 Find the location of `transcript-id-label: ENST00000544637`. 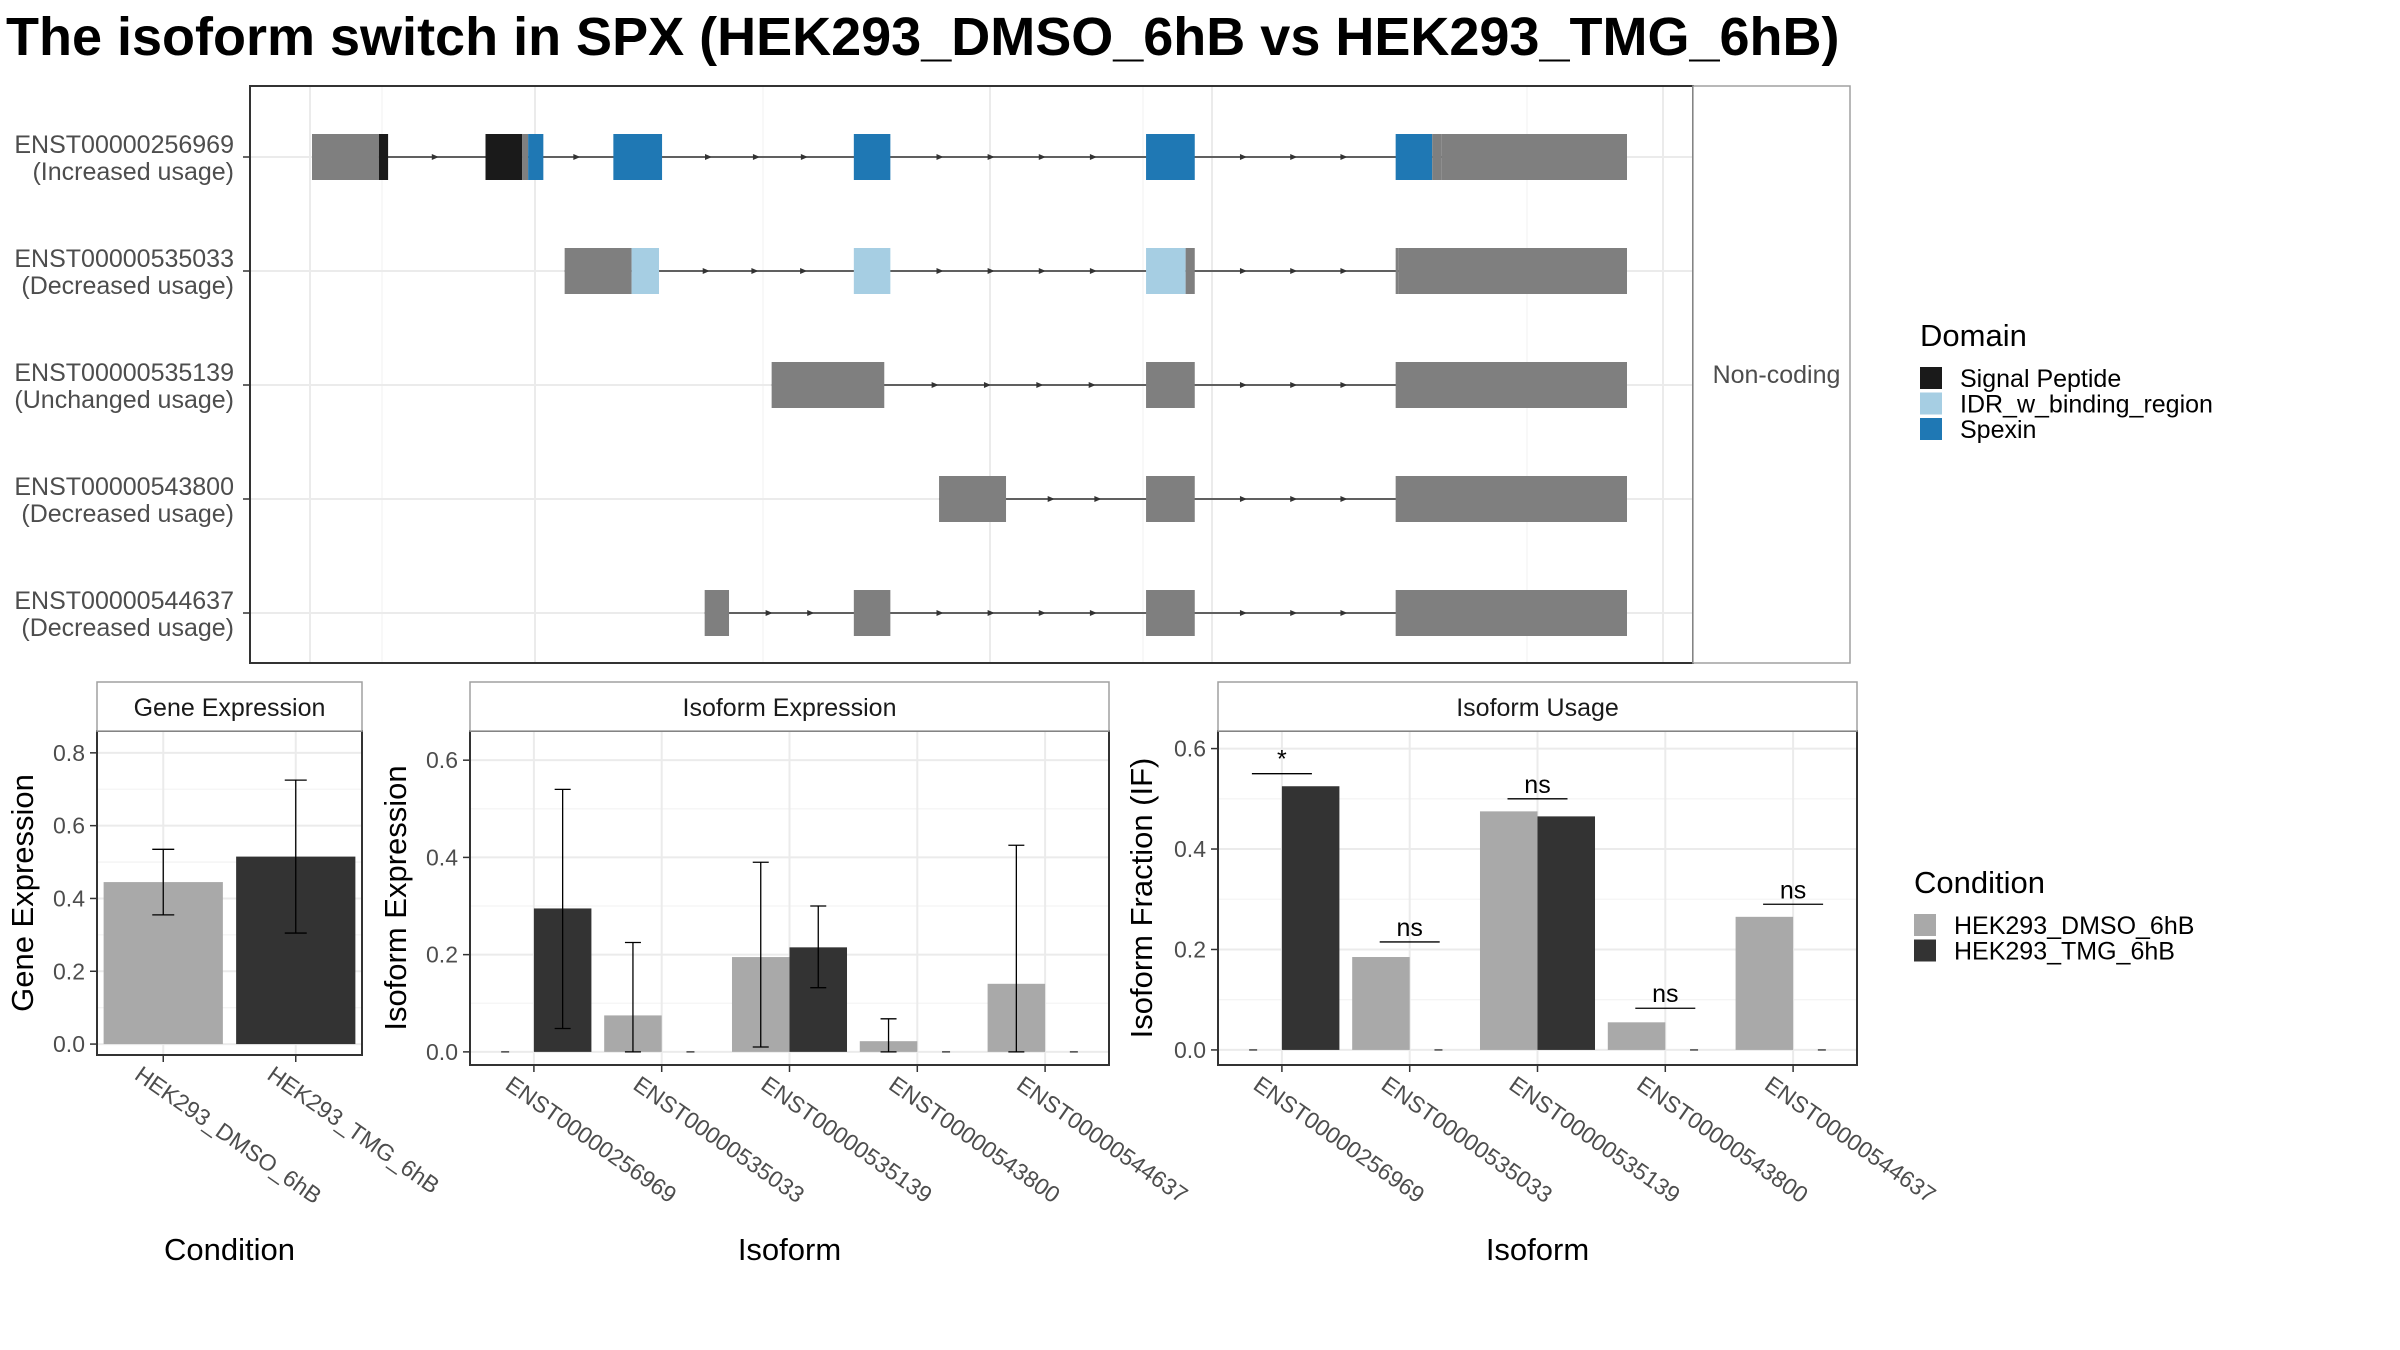

transcript-id-label: ENST00000544637 is located at coordinates (124, 601).